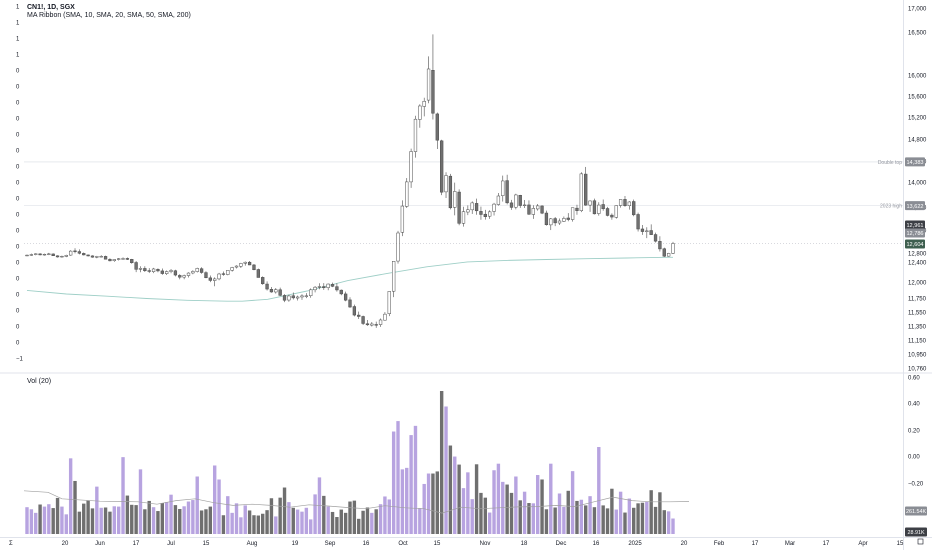 The image size is (932, 550). I want to click on price-axis-tick: 11,750, so click(917, 300).